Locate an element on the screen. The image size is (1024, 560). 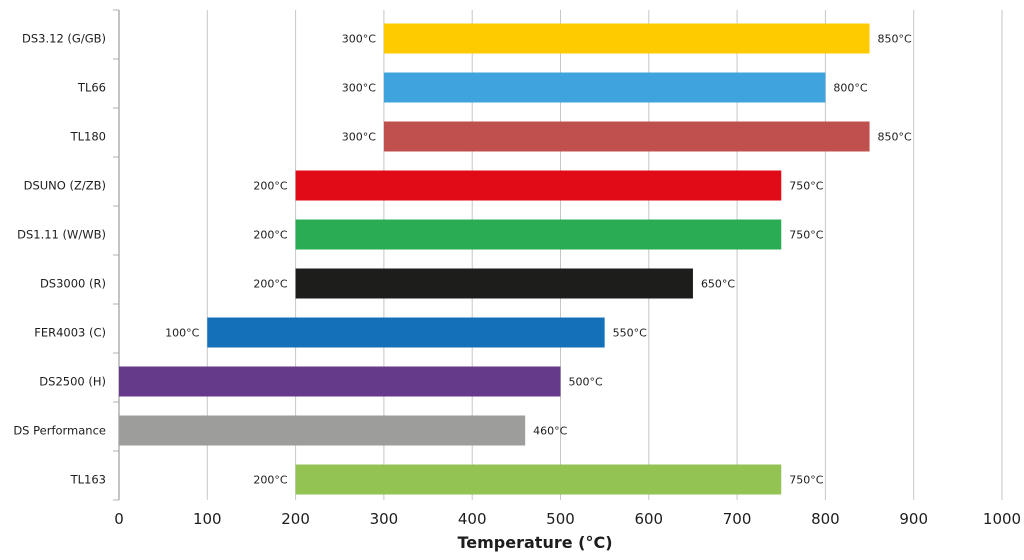
category-label: FER4003 (C) is located at coordinates (70, 333).